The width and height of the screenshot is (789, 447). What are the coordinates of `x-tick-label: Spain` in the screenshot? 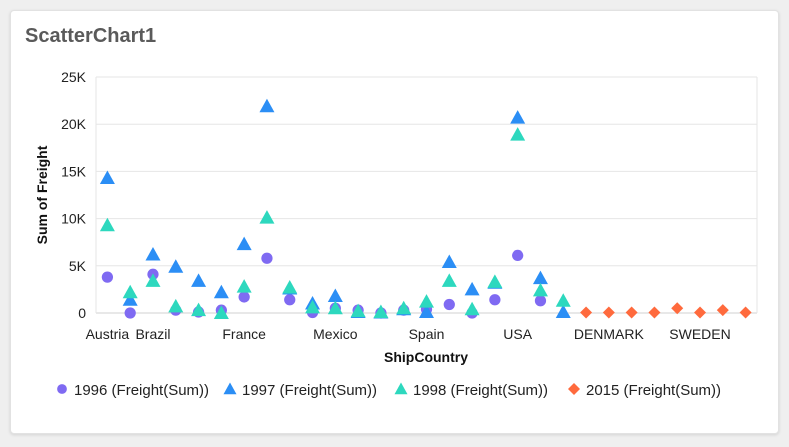 It's located at (427, 334).